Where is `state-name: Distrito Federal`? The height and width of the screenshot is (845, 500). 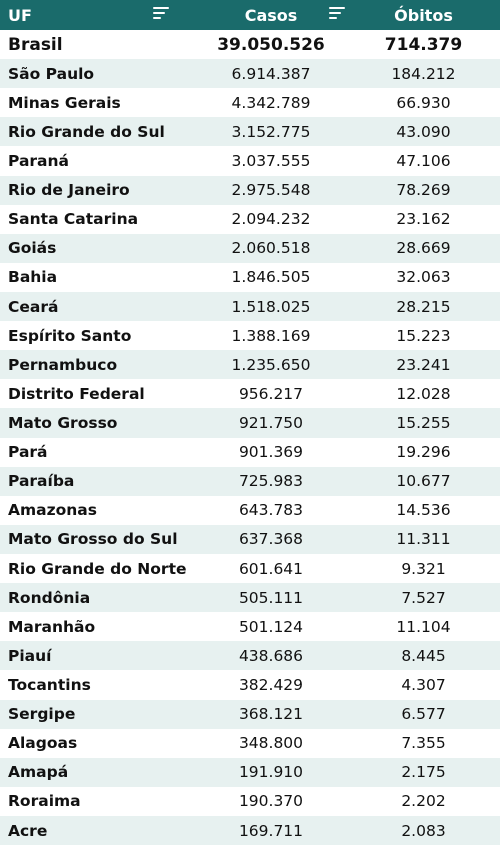
state-name: Distrito Federal is located at coordinates (76, 393).